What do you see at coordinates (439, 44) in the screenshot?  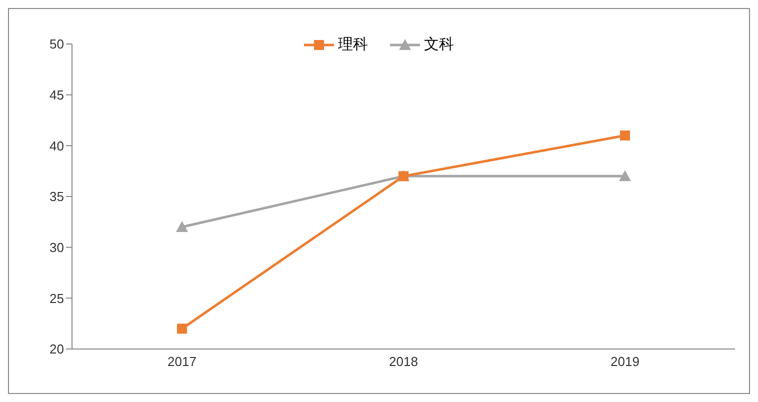 I see `legend-label: 文科` at bounding box center [439, 44].